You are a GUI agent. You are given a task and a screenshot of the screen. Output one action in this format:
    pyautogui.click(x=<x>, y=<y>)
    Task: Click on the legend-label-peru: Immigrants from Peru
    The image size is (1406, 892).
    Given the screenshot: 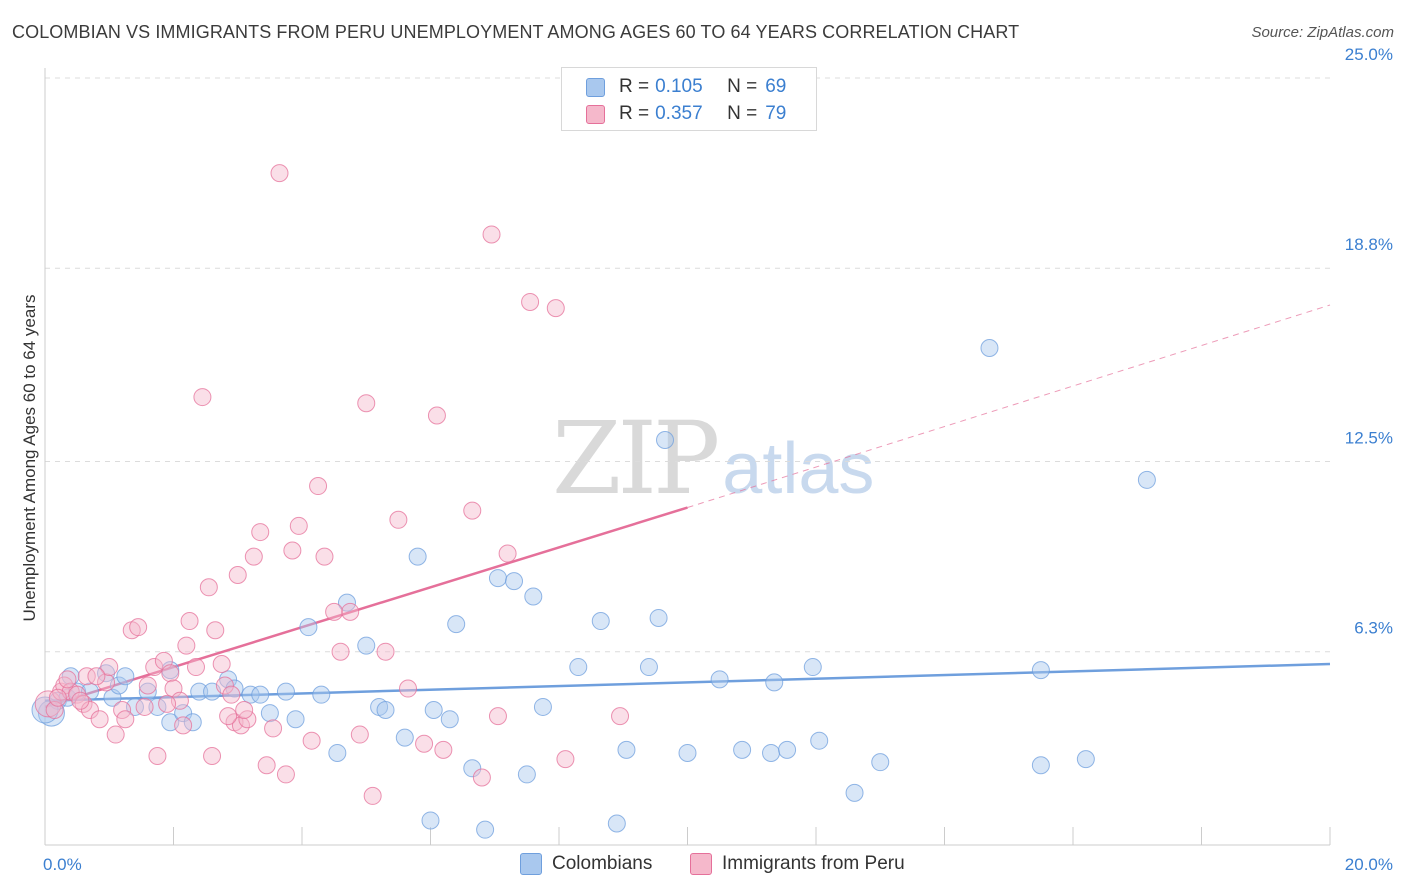 What is the action you would take?
    pyautogui.click(x=813, y=863)
    